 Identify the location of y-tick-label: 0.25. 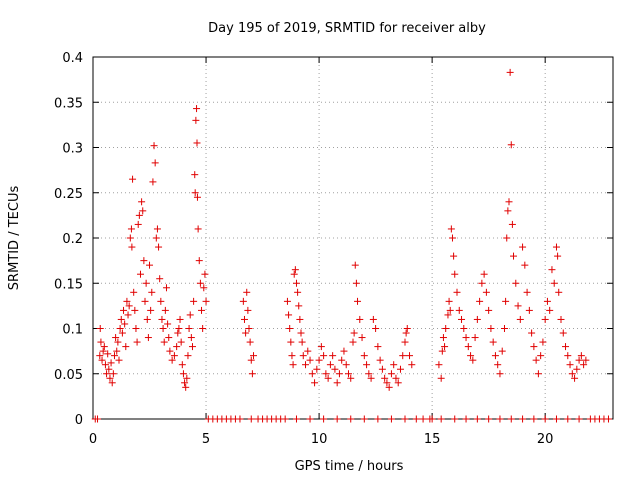
(68, 194).